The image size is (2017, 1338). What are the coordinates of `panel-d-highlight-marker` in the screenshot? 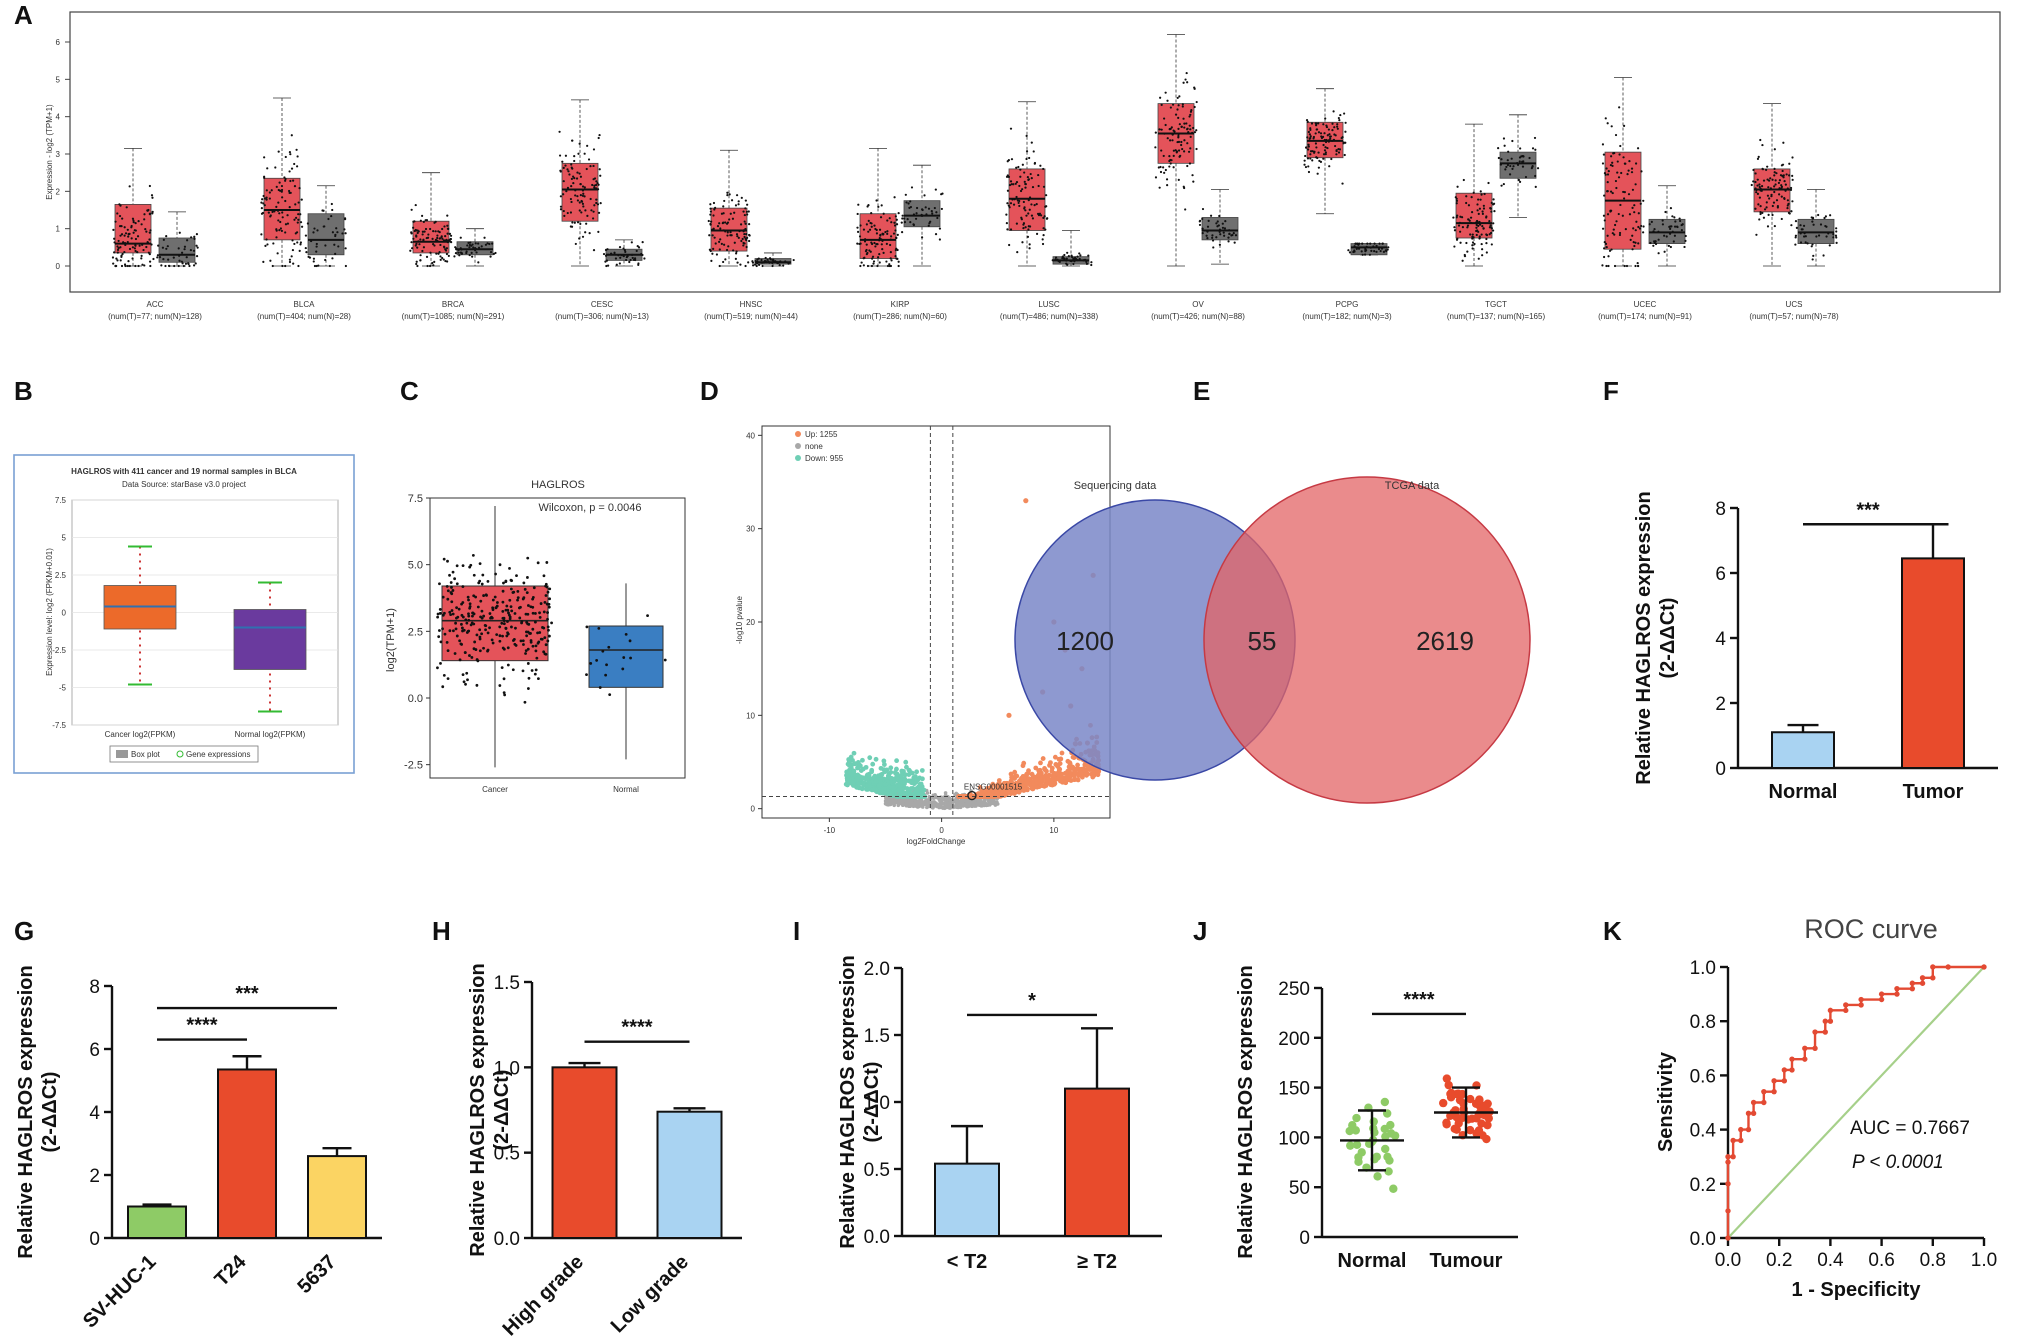 It's located at (972, 795).